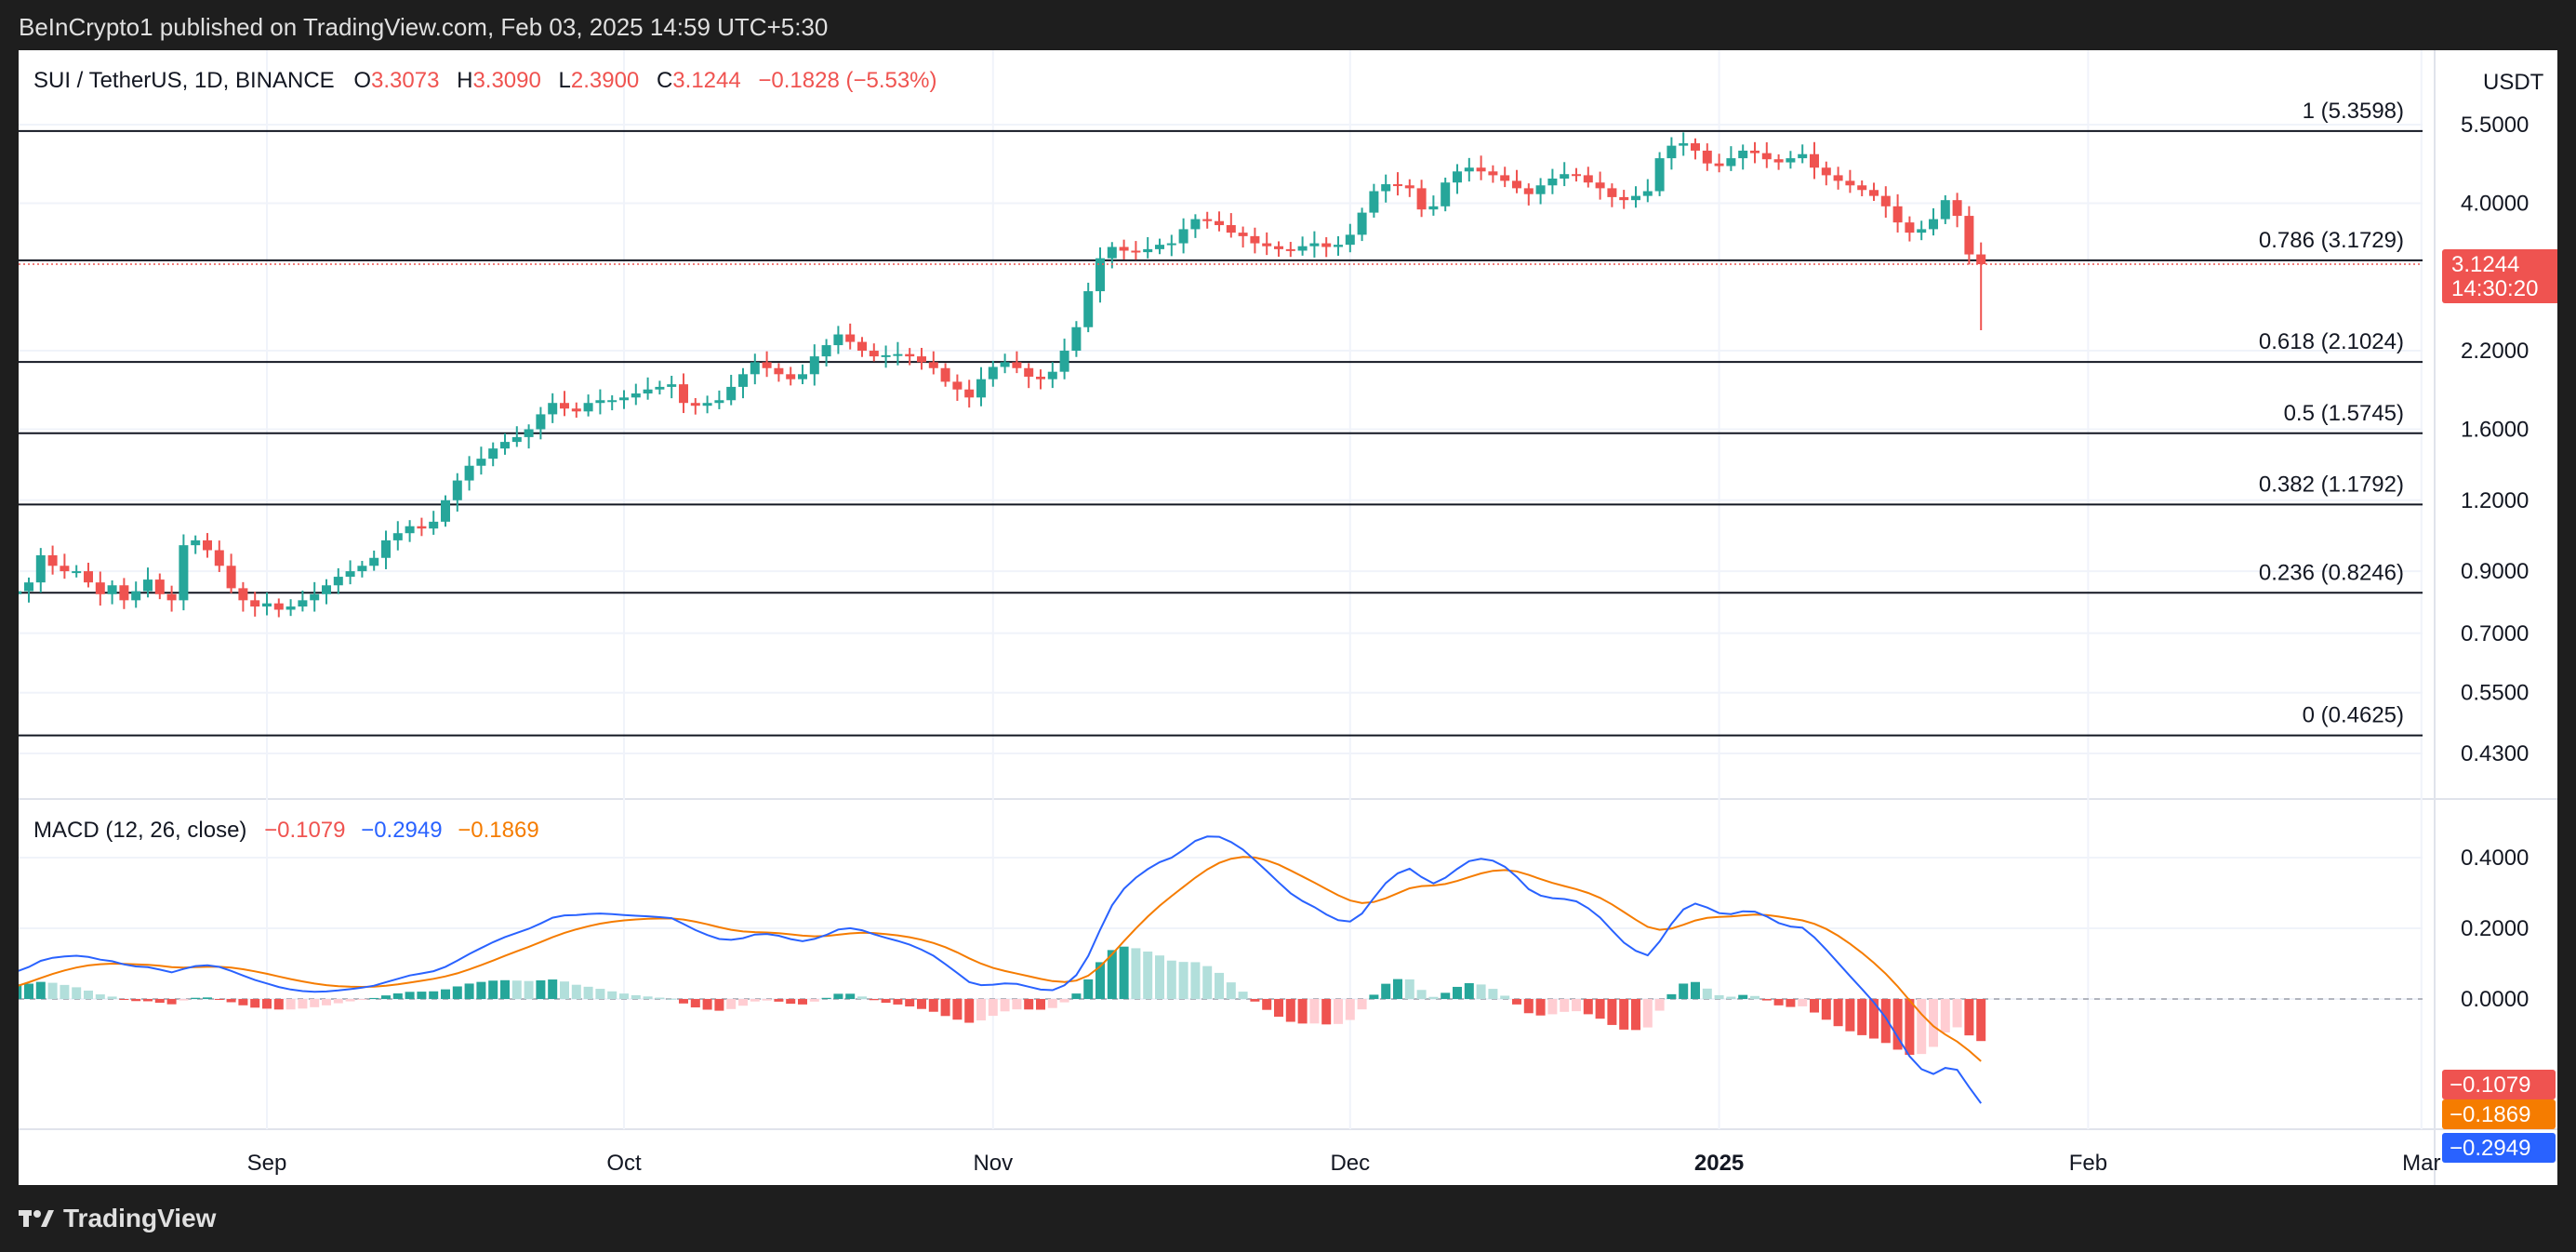 The height and width of the screenshot is (1252, 2576). What do you see at coordinates (2495, 693) in the screenshot?
I see `y-tick-label: 0.5500` at bounding box center [2495, 693].